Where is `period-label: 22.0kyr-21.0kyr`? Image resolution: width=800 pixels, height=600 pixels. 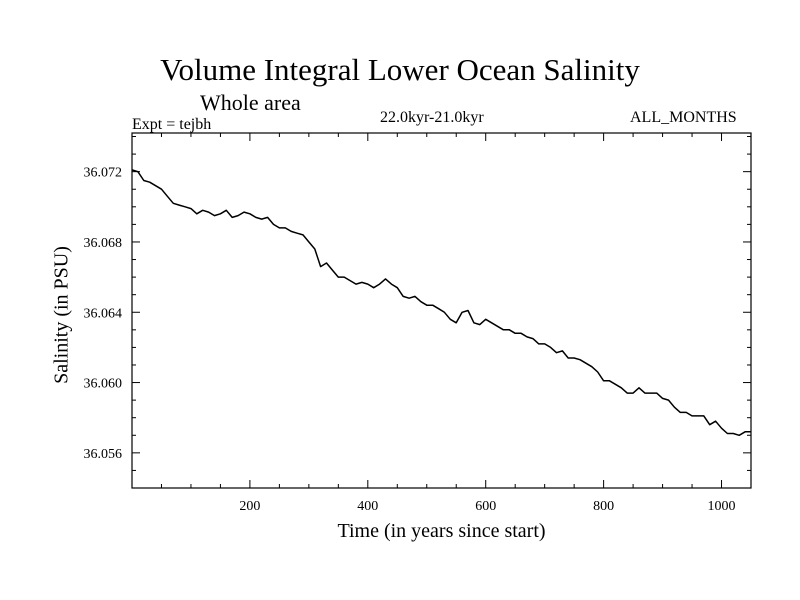
period-label: 22.0kyr-21.0kyr is located at coordinates (432, 117).